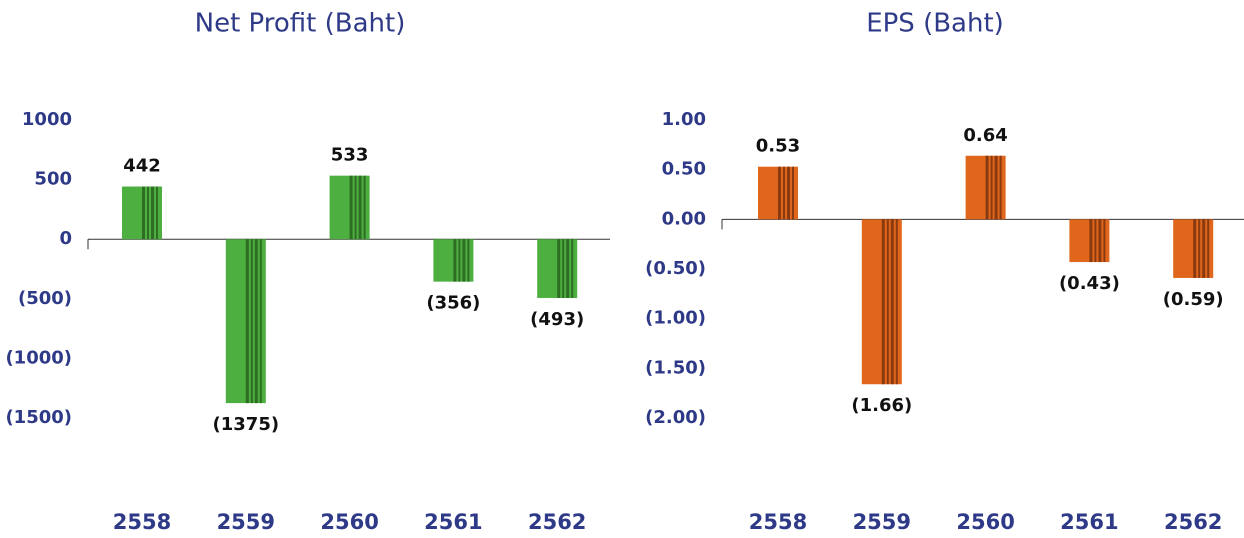 This screenshot has height=538, width=1244. What do you see at coordinates (675, 318) in the screenshot?
I see `y-tick-label: (1.00)` at bounding box center [675, 318].